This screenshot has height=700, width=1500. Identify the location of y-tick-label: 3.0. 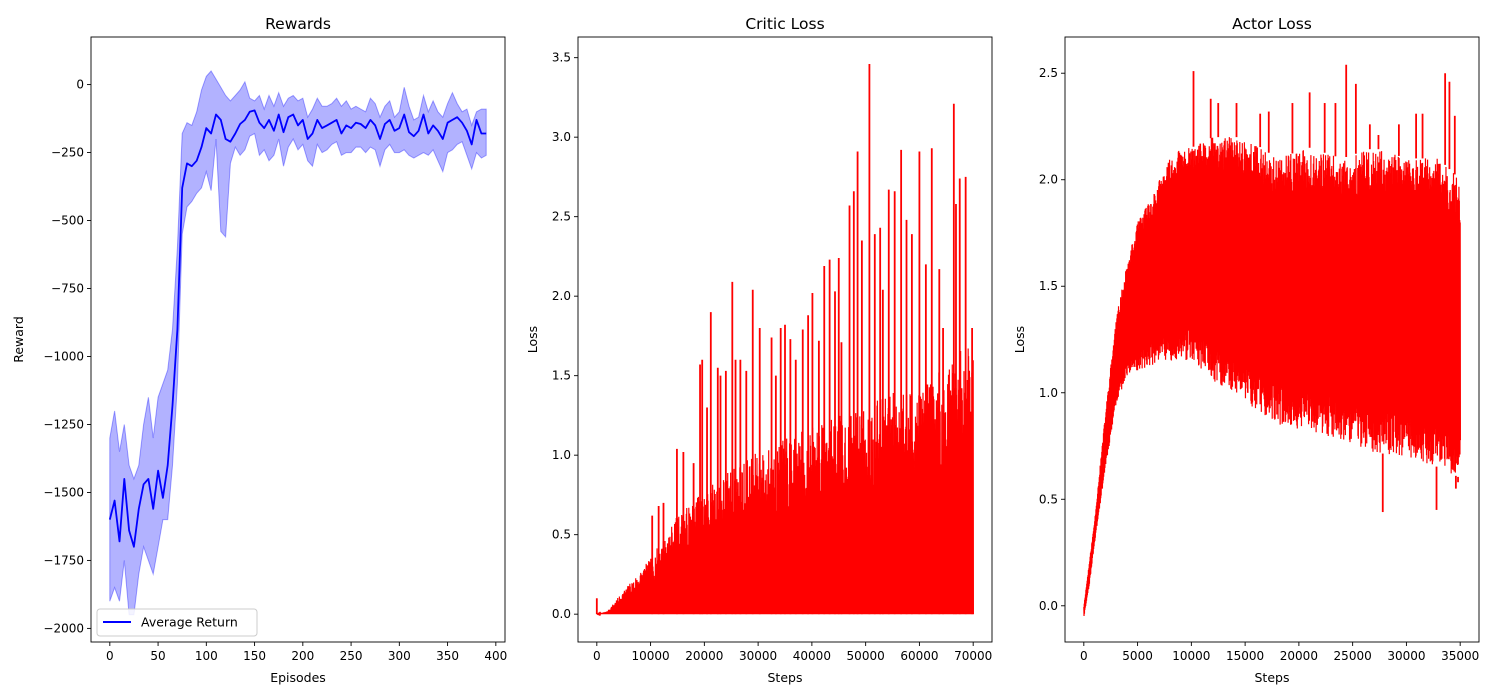
(561, 137).